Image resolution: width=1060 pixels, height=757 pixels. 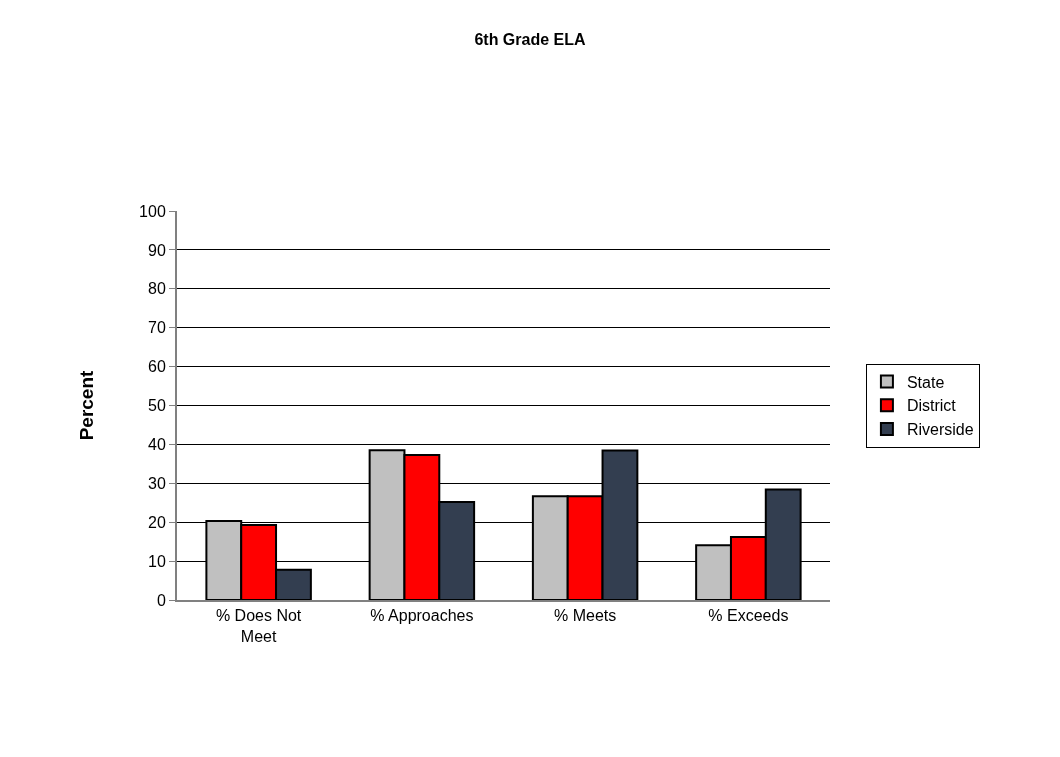 I want to click on chart-title: 6th Grade ELA, so click(x=530, y=40).